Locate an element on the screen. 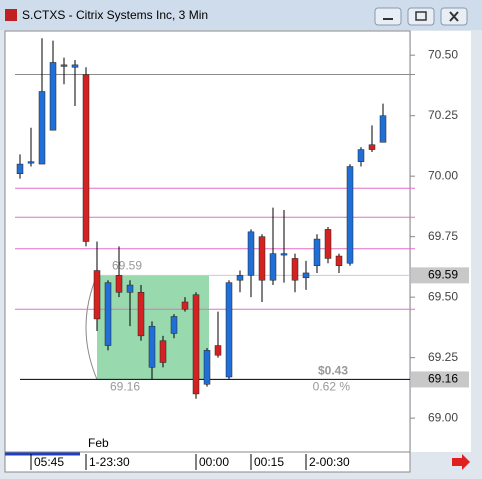 This screenshot has height=479, width=482. y-tick-label: 70.00 is located at coordinates (443, 175).